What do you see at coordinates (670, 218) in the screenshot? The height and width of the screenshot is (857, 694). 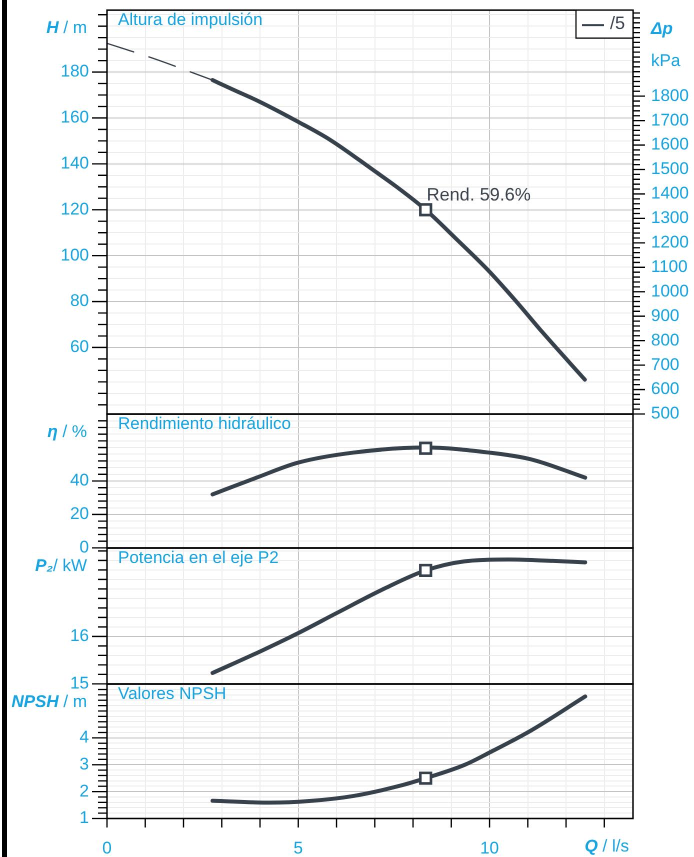 I see `y2-tick-label: 1300` at bounding box center [670, 218].